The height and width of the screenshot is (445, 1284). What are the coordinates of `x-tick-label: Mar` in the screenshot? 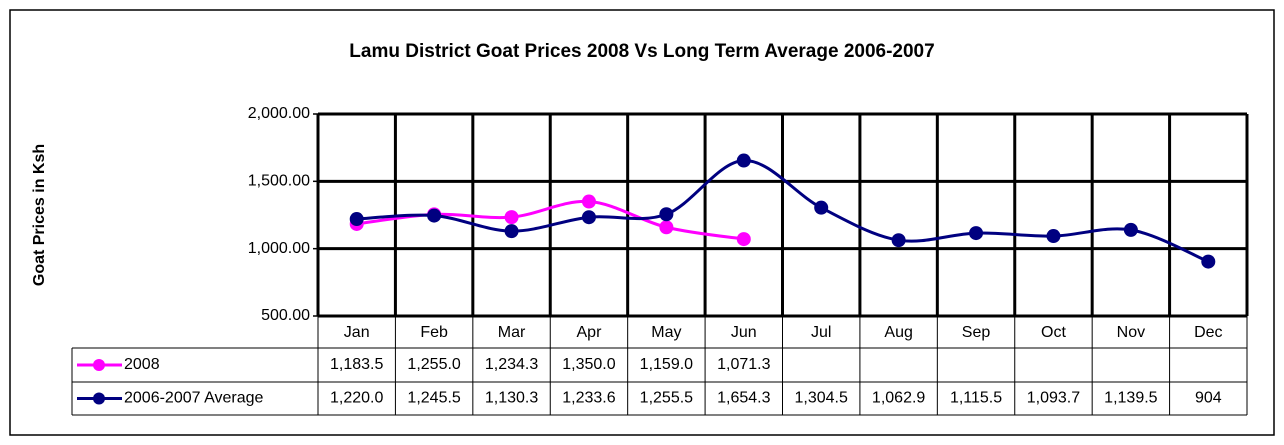 It's located at (512, 332).